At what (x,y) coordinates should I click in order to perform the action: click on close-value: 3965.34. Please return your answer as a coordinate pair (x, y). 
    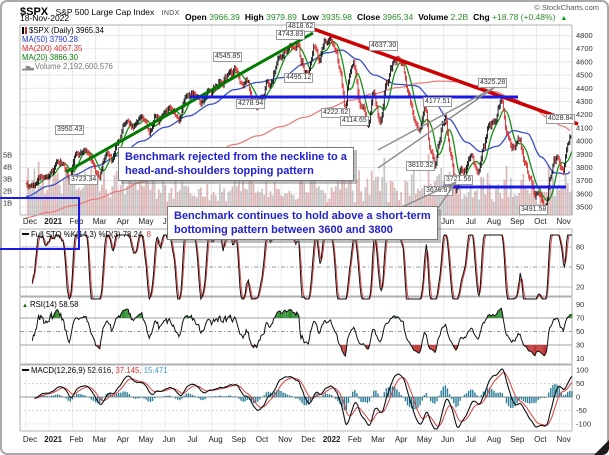
    Looking at the image, I should click on (398, 17).